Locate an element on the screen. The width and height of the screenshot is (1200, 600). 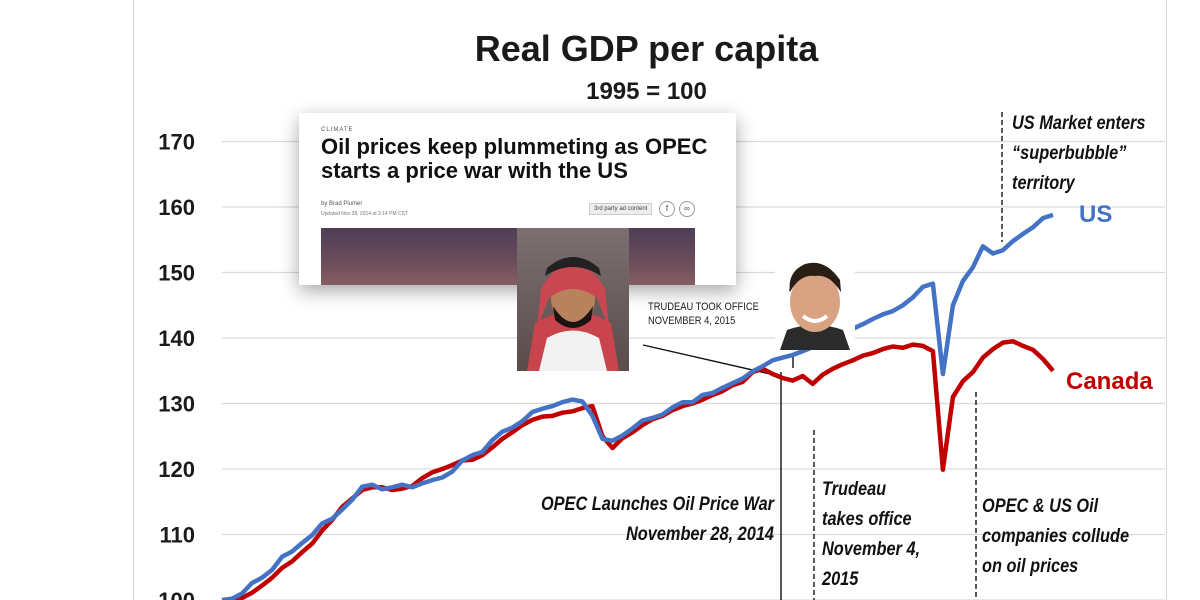
y-axis-ticks: 100 110 120 130 140 150 160 170 is located at coordinates (176, 365).